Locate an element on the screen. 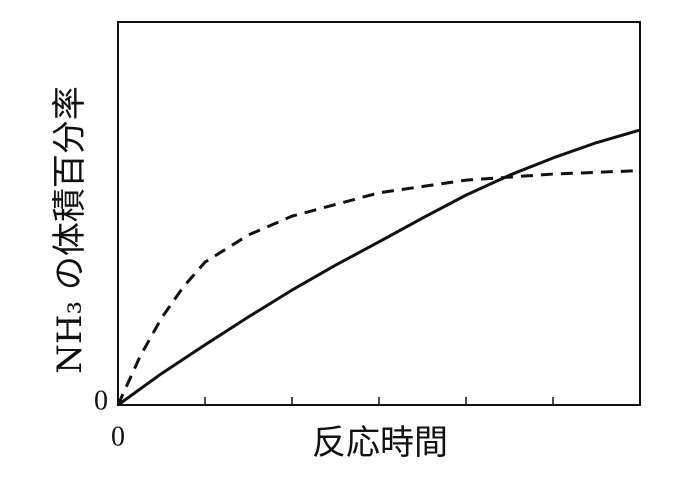  x-axis-label: 反応時間 is located at coordinates (380, 443).